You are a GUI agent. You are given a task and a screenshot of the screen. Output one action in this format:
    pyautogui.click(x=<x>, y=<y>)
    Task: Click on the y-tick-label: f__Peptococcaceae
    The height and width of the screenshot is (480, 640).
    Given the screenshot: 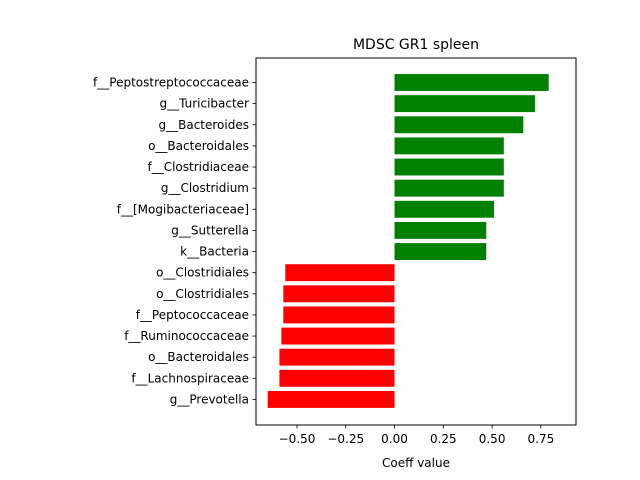 What is the action you would take?
    pyautogui.click(x=192, y=315)
    